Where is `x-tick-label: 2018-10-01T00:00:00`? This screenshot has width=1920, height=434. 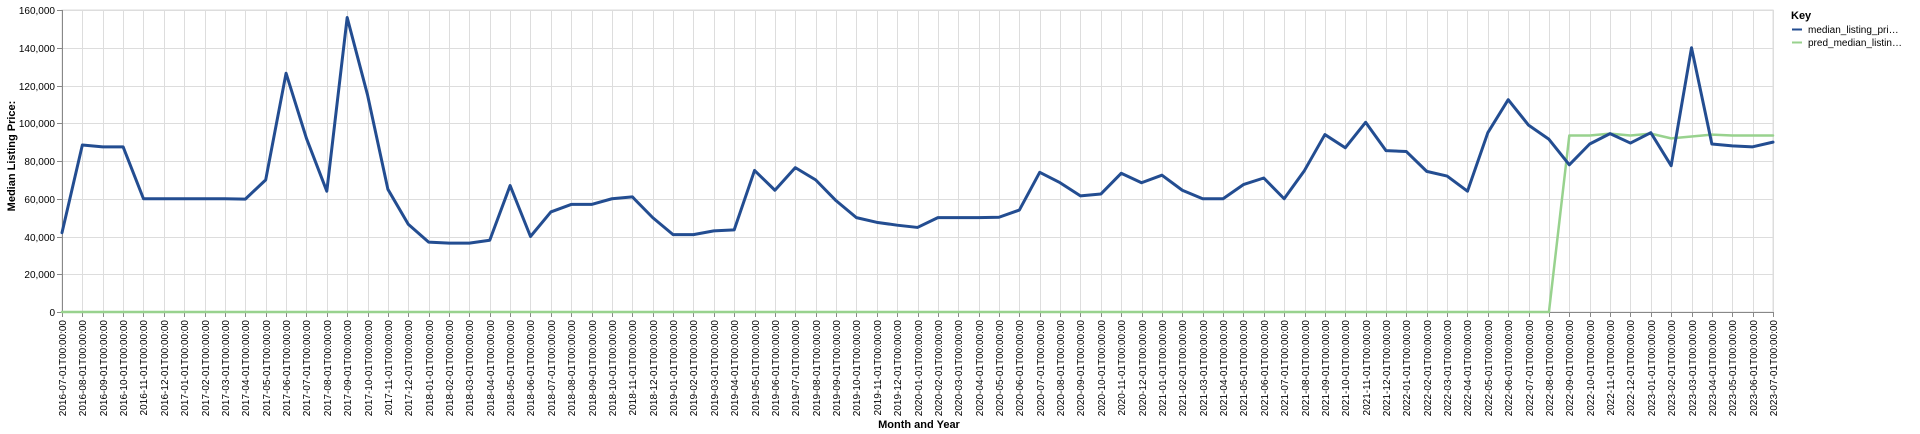
x-tick-label: 2018-10-01T00:00:00 is located at coordinates (613, 368).